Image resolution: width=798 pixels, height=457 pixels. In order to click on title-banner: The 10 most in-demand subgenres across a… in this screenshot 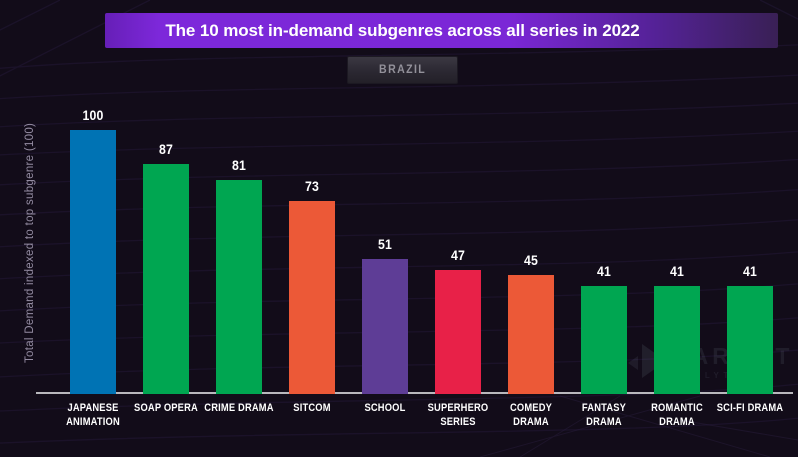, I will do `click(441, 30)`.